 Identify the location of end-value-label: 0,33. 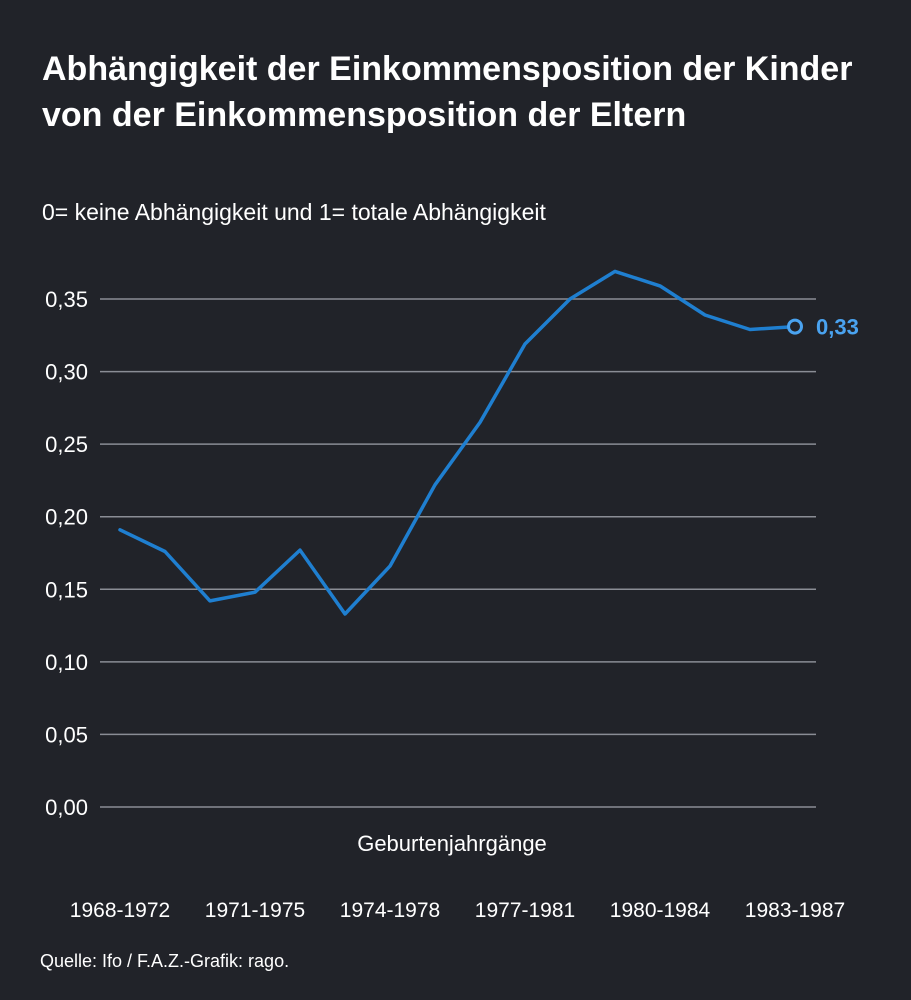
(837, 327).